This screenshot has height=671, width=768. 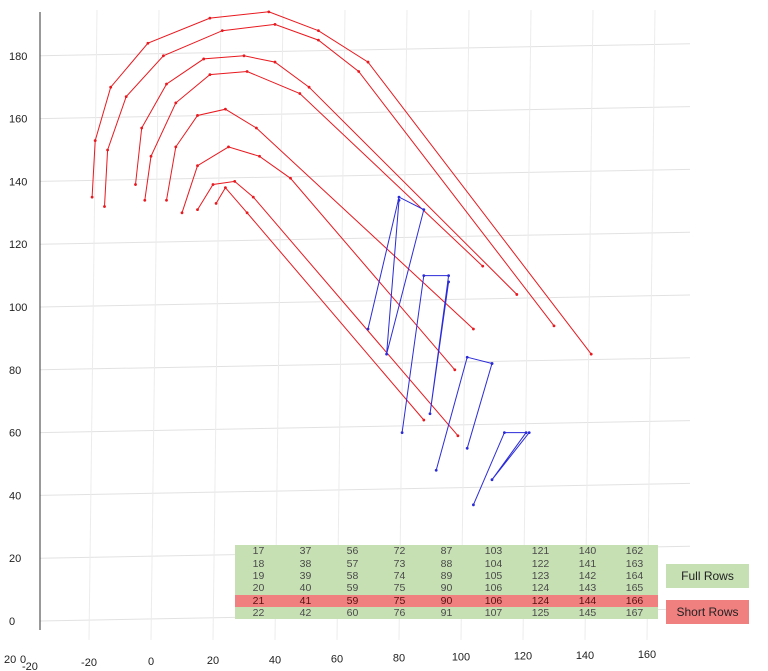 I want to click on x-tick-label: 120, so click(x=523, y=657).